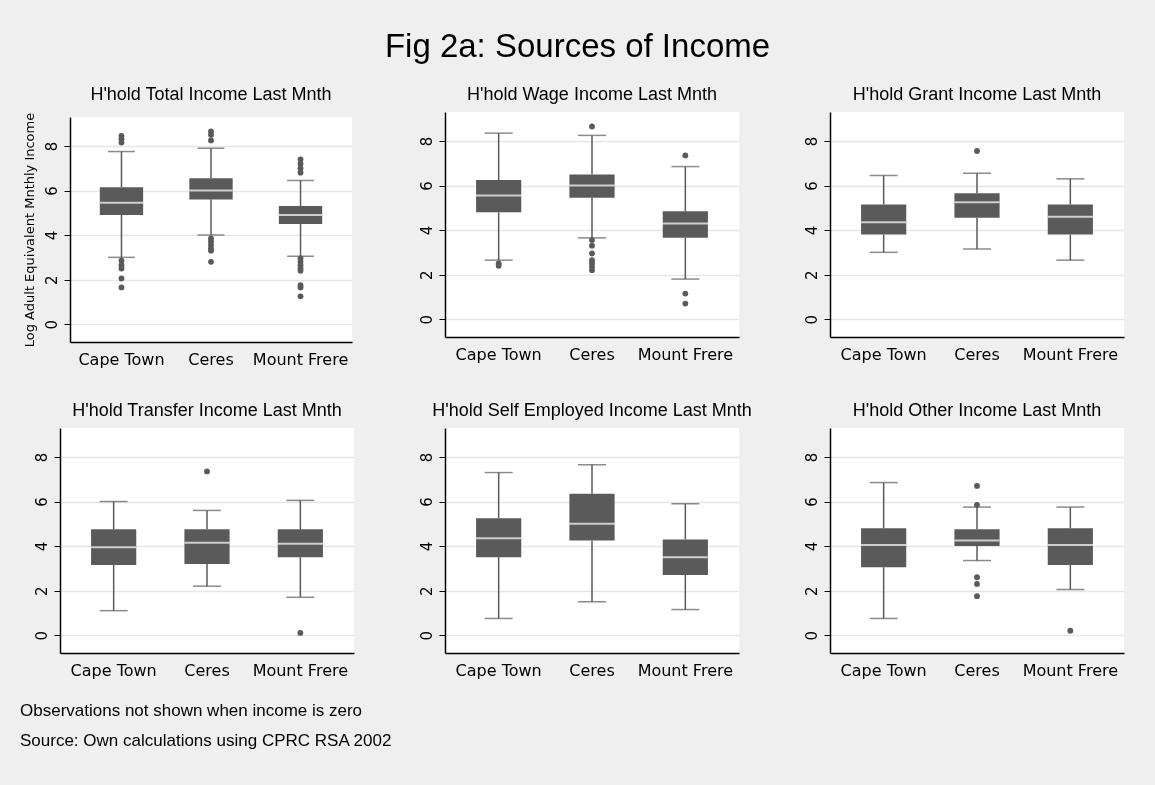 This screenshot has width=1155, height=785. I want to click on chart-title: H'hold Grant Income Last Mnth, so click(977, 94).